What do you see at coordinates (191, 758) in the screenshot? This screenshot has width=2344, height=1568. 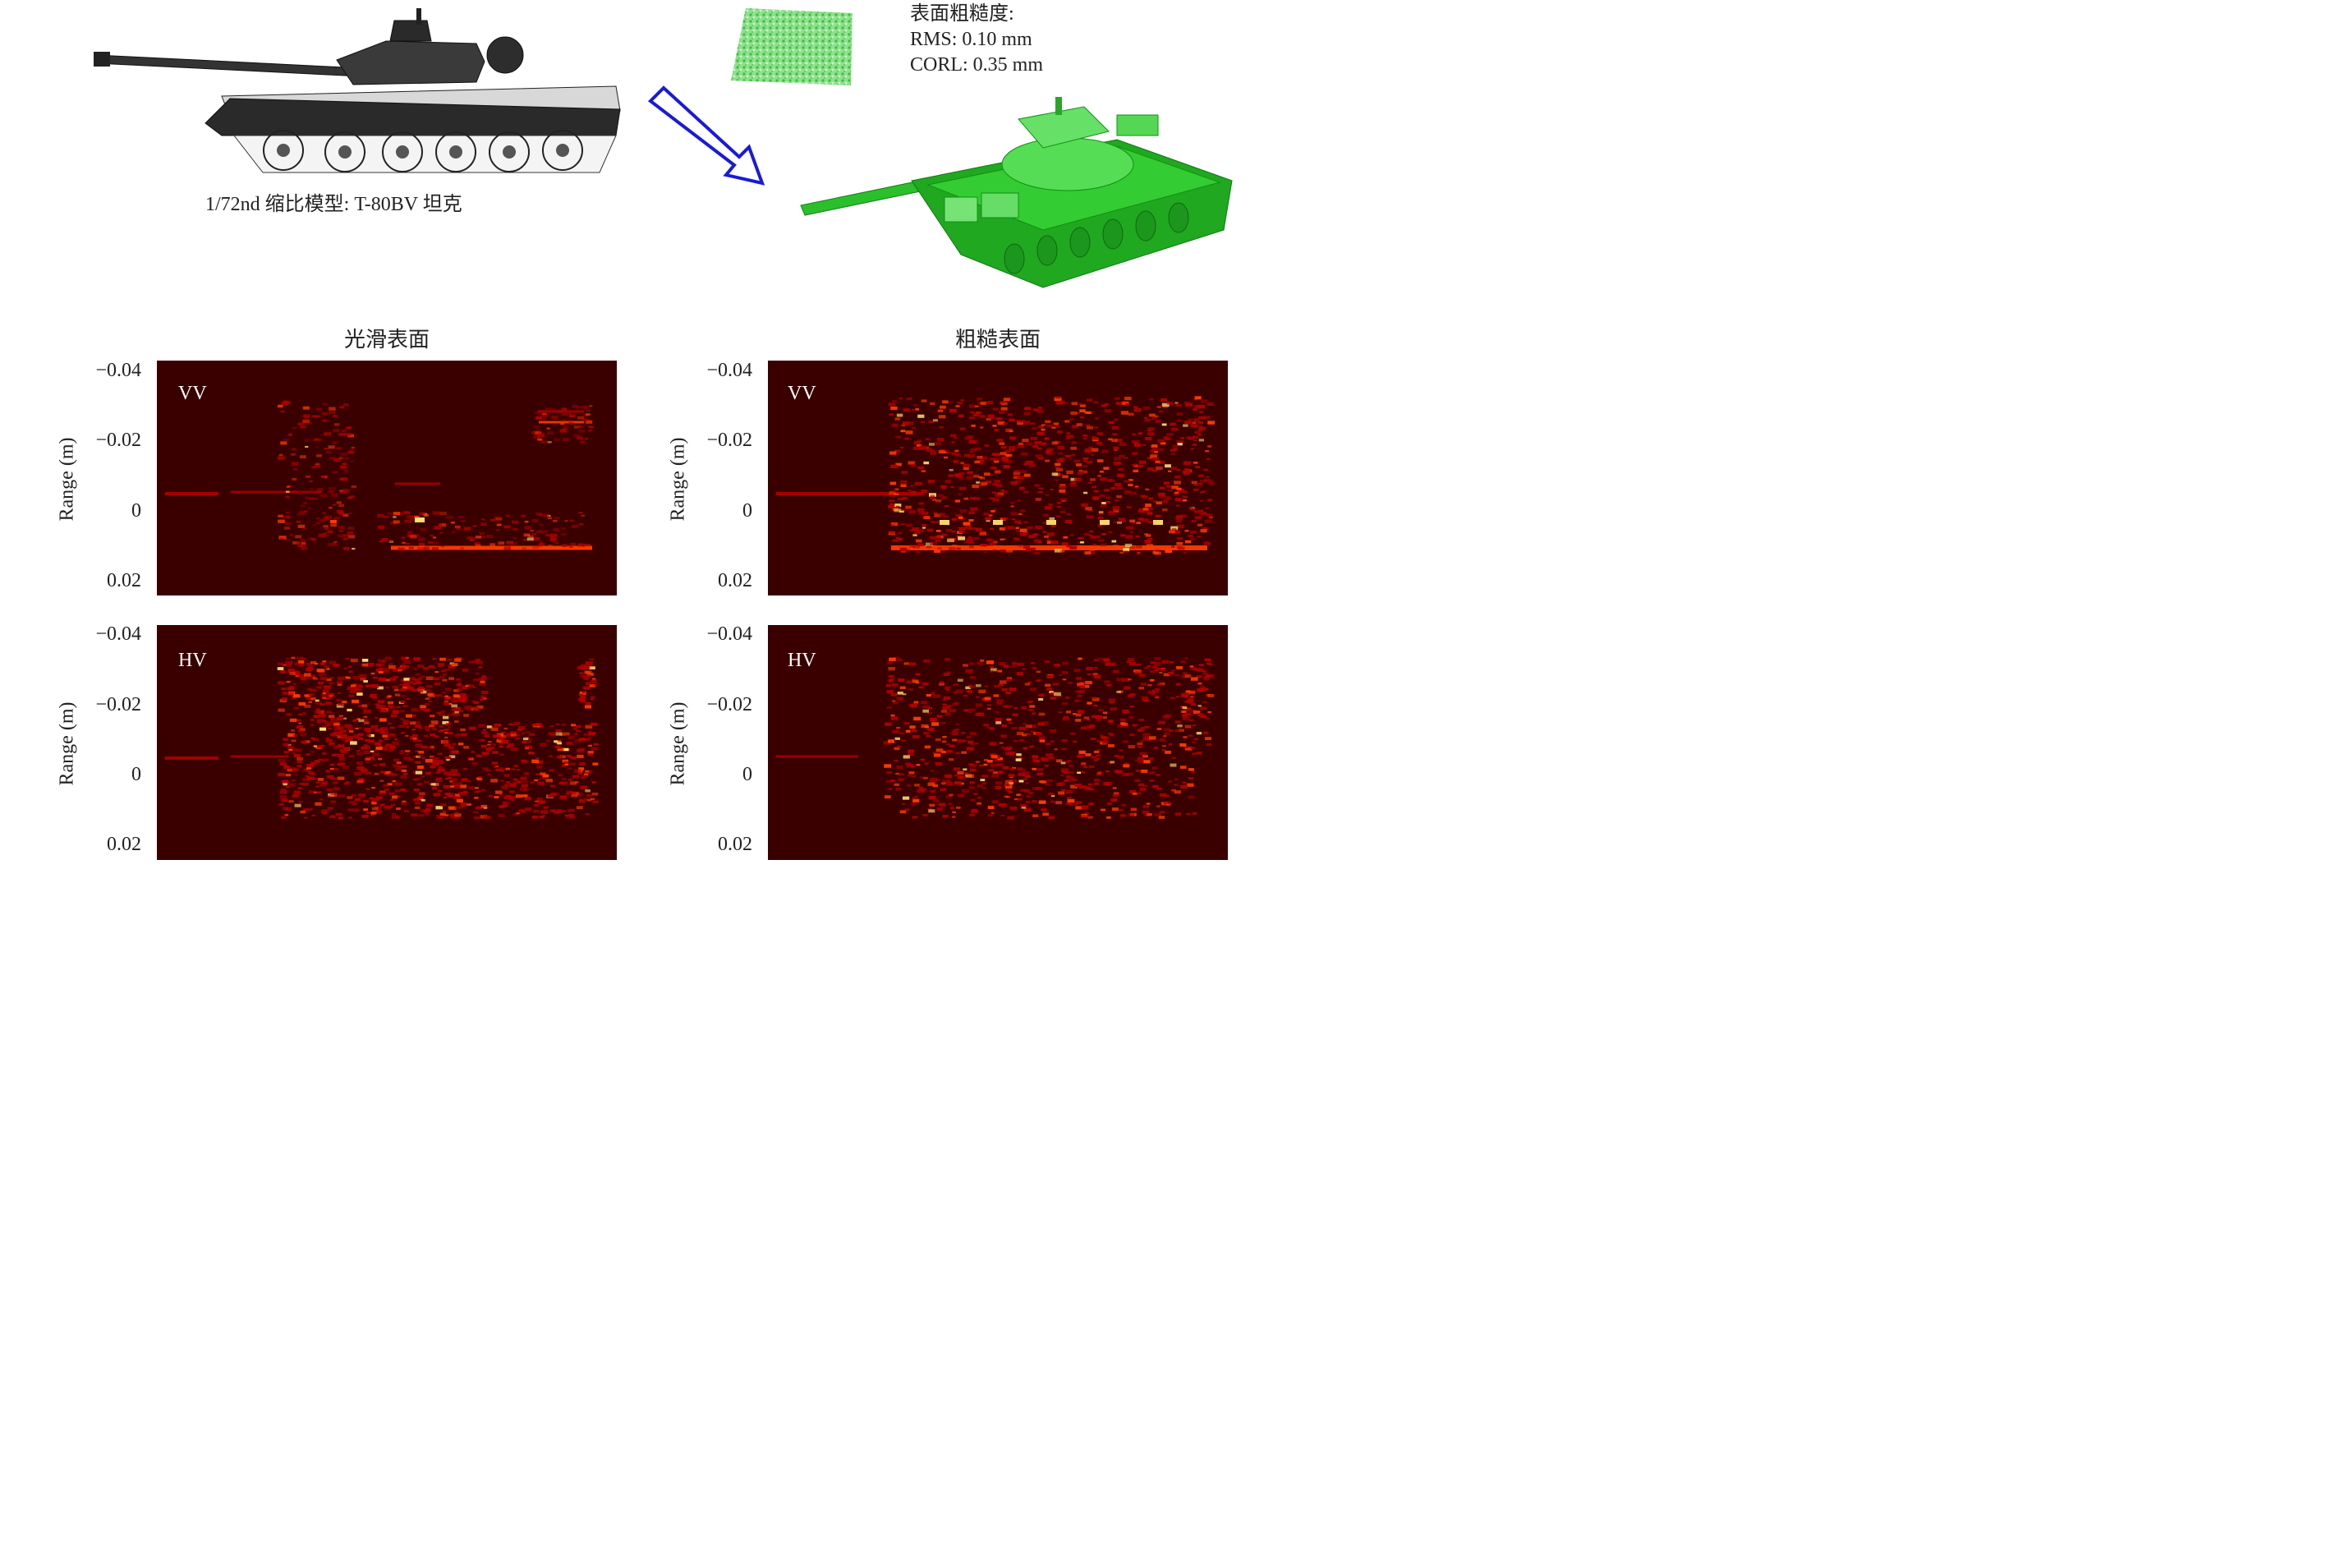 I see `scatter-line` at bounding box center [191, 758].